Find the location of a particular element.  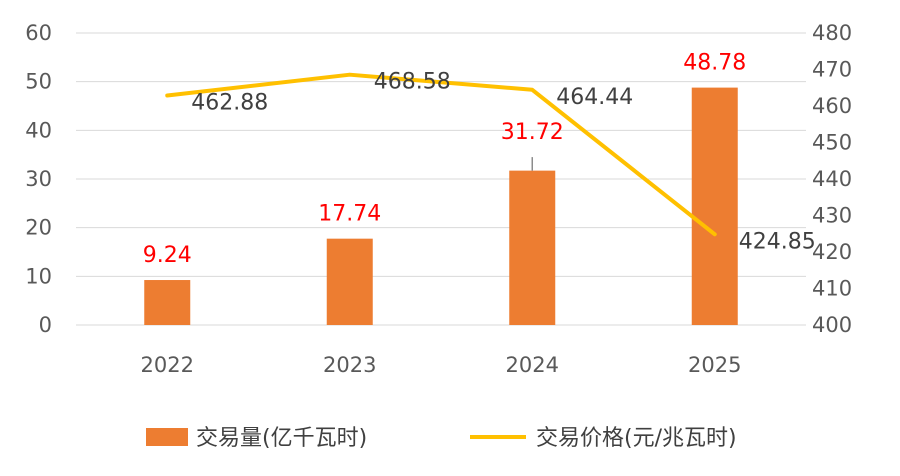

legend-bar-label: 交易量(亿千瓦时) is located at coordinates (281, 438).